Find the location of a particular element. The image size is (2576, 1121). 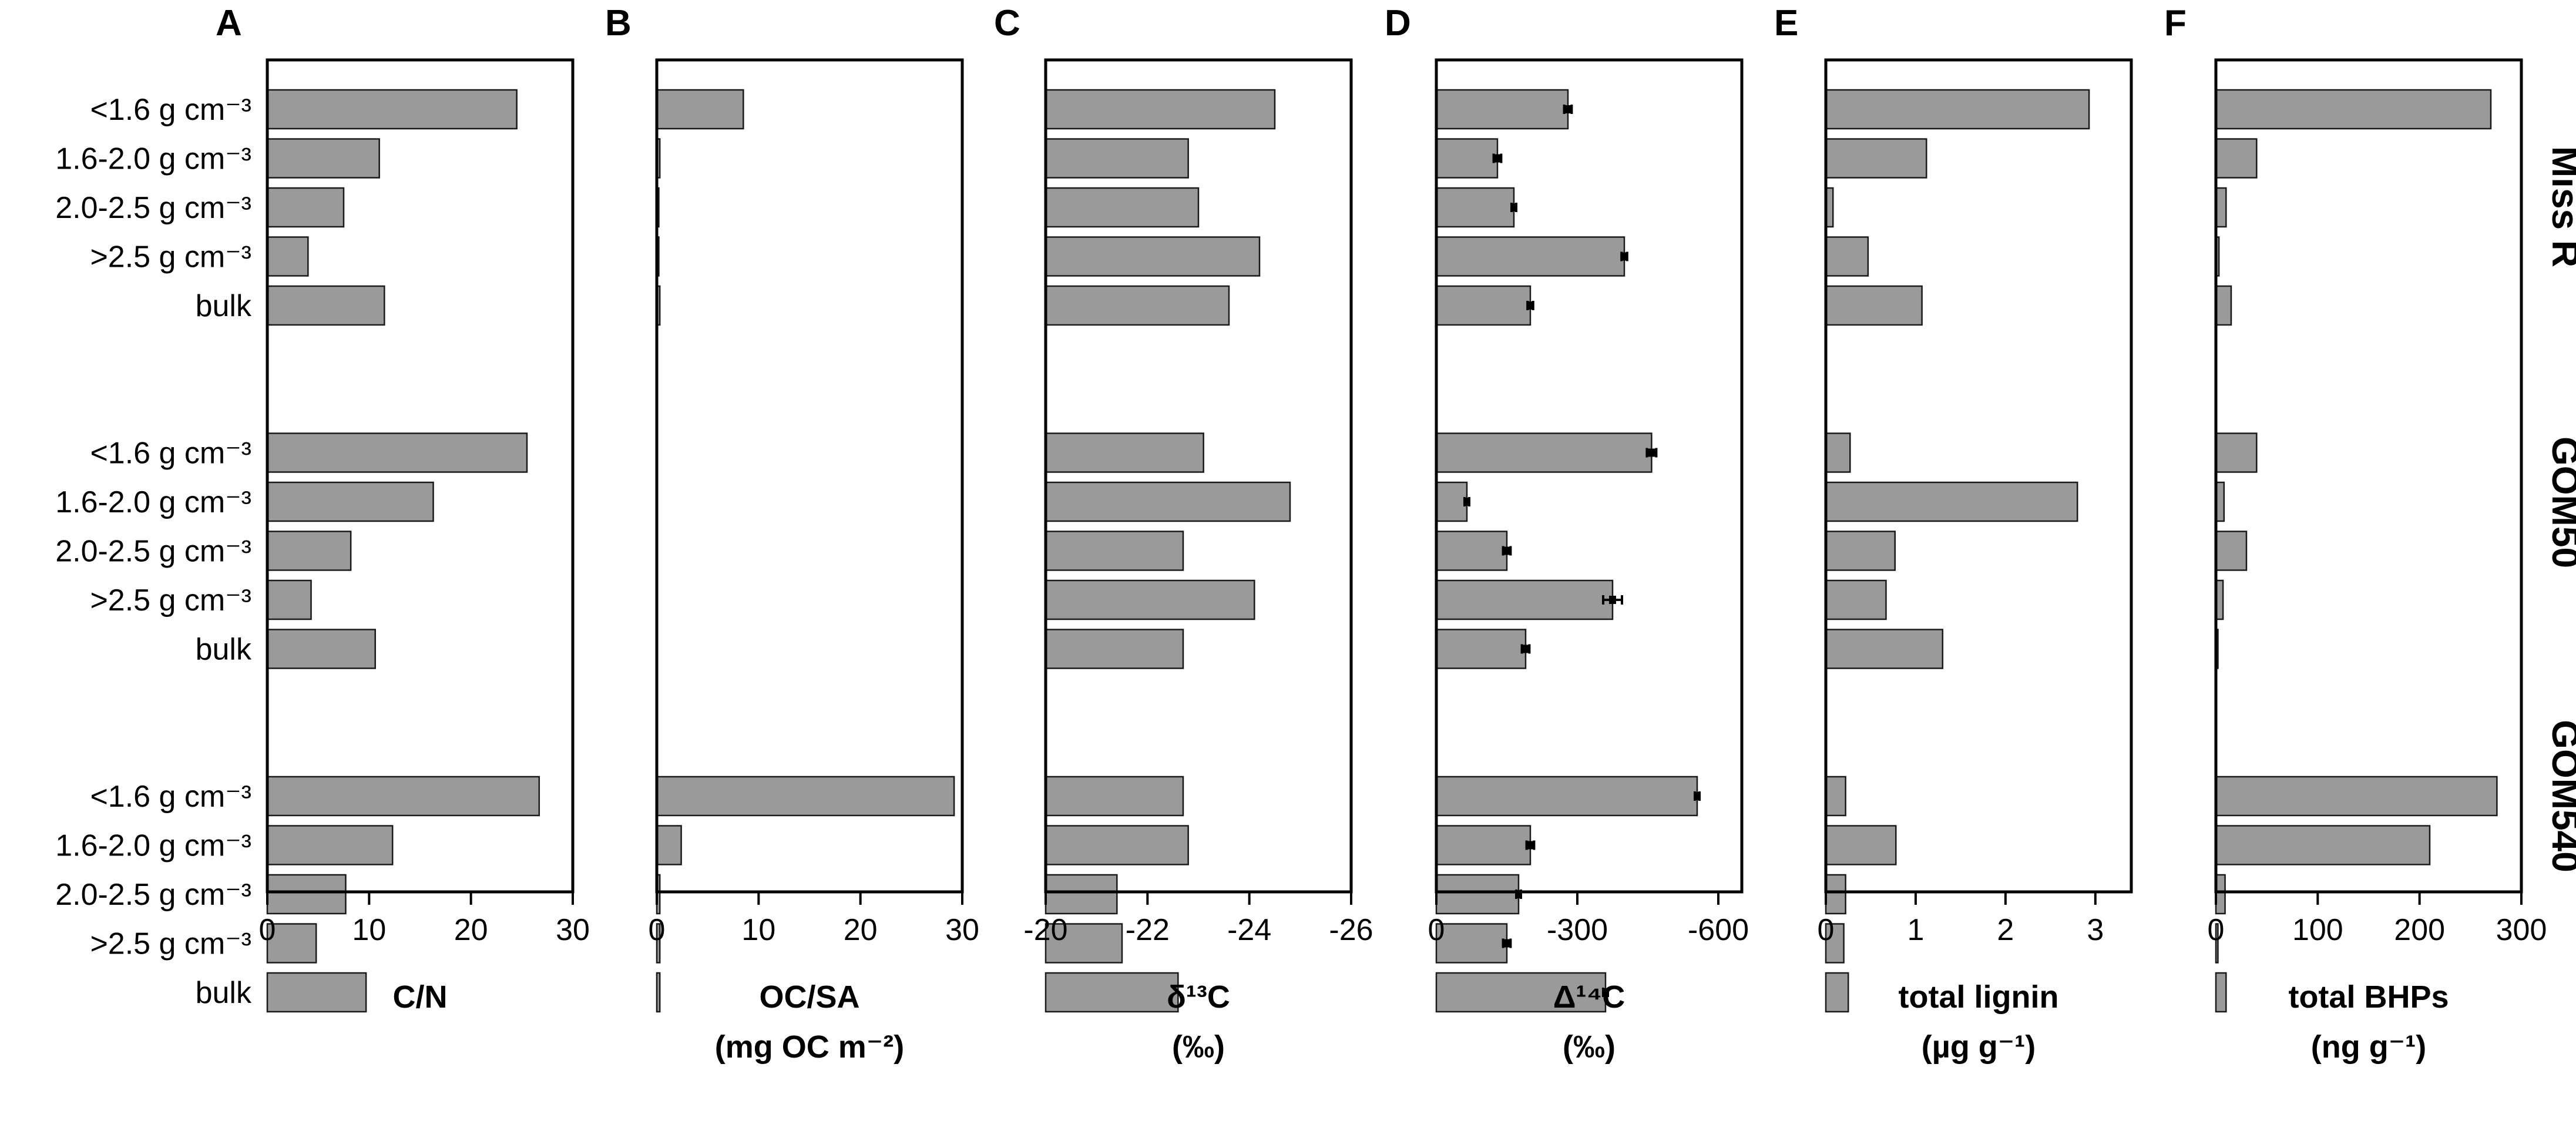

panel-letter: B is located at coordinates (618, 23).